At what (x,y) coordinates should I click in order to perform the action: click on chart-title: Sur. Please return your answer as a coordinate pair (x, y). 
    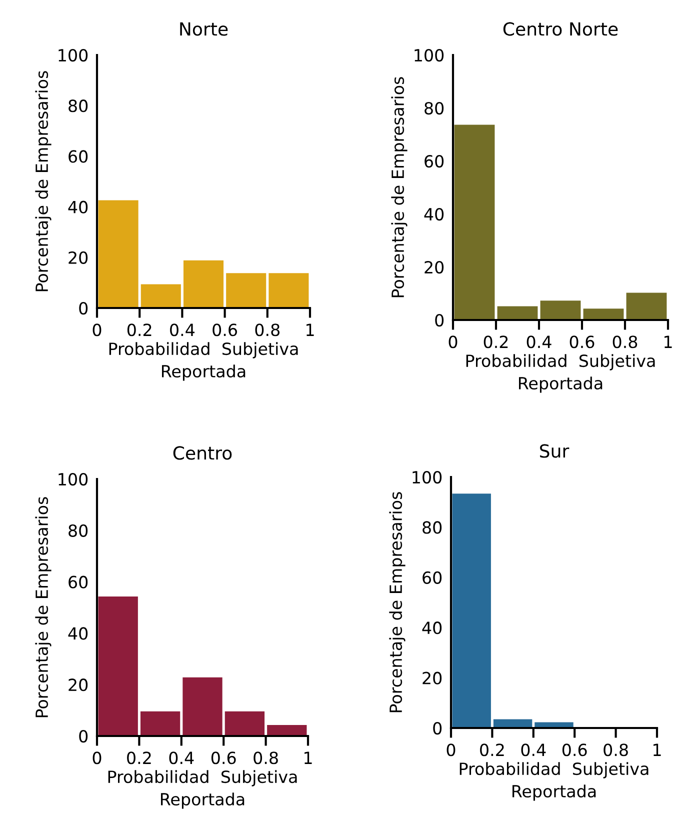
    Looking at the image, I should click on (555, 451).